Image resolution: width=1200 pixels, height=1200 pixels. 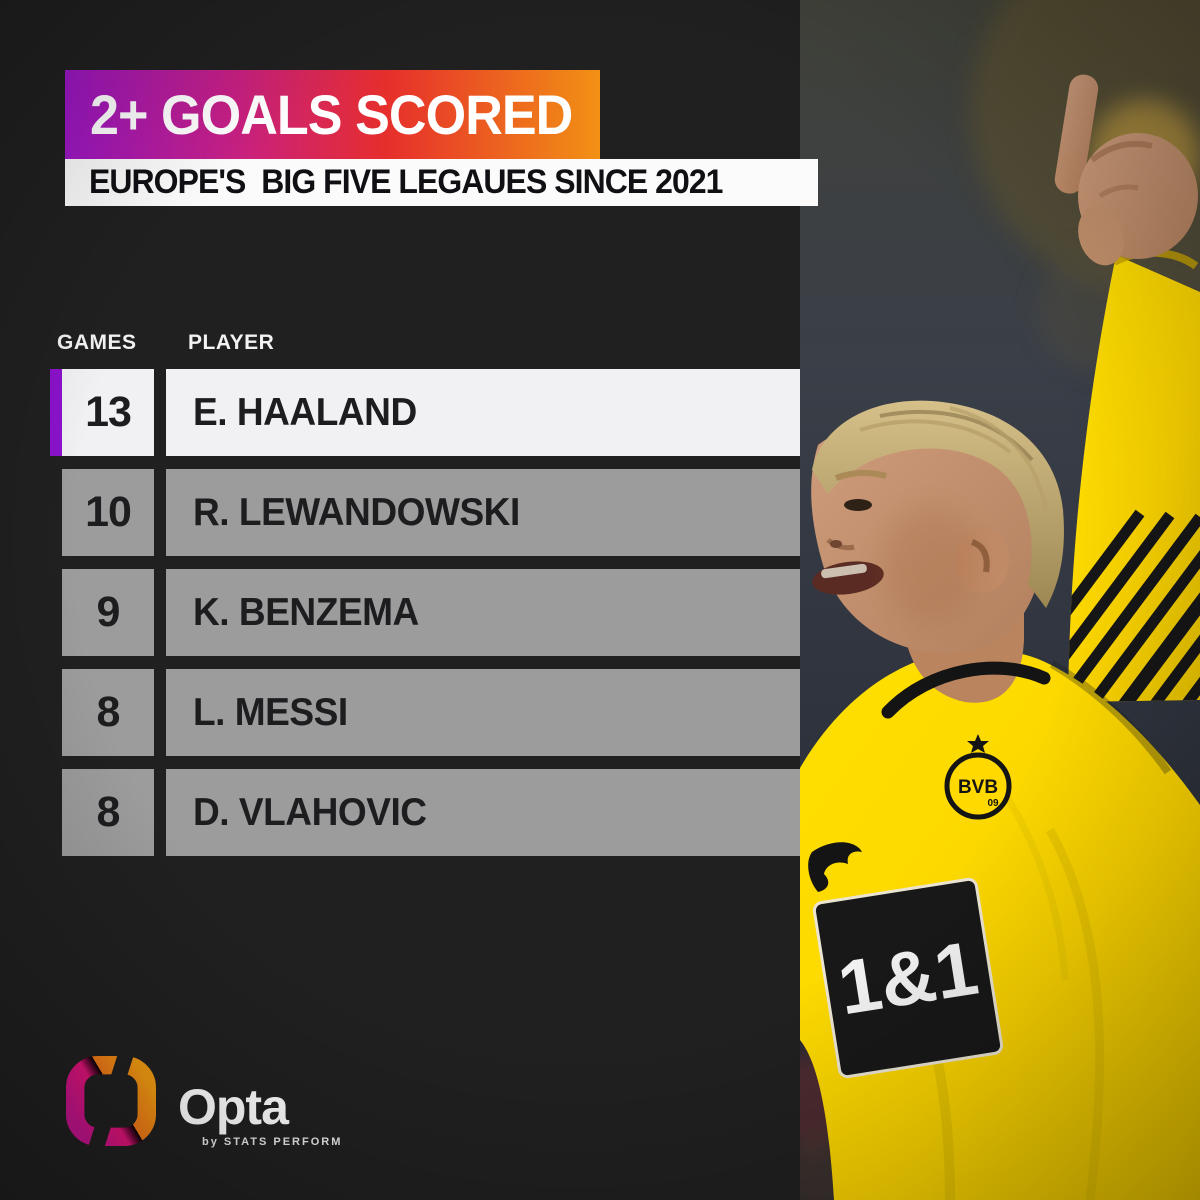 I want to click on column-header-games: GAMES, so click(x=97, y=342).